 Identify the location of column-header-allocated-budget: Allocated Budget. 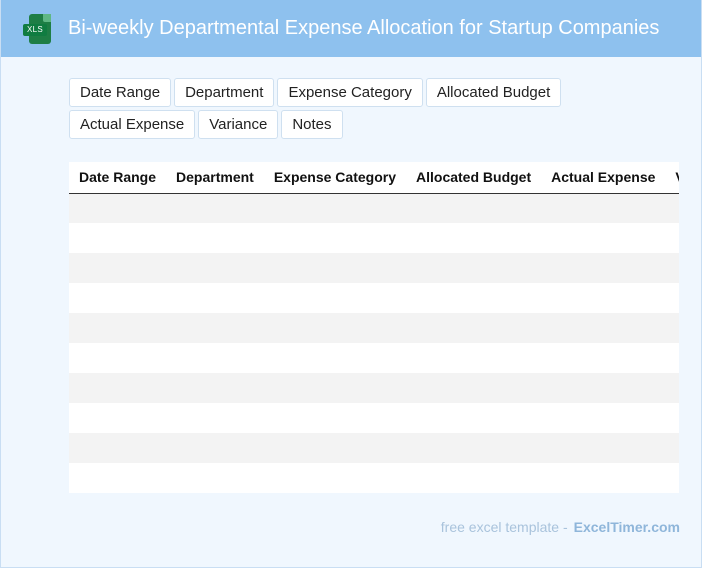
(474, 178).